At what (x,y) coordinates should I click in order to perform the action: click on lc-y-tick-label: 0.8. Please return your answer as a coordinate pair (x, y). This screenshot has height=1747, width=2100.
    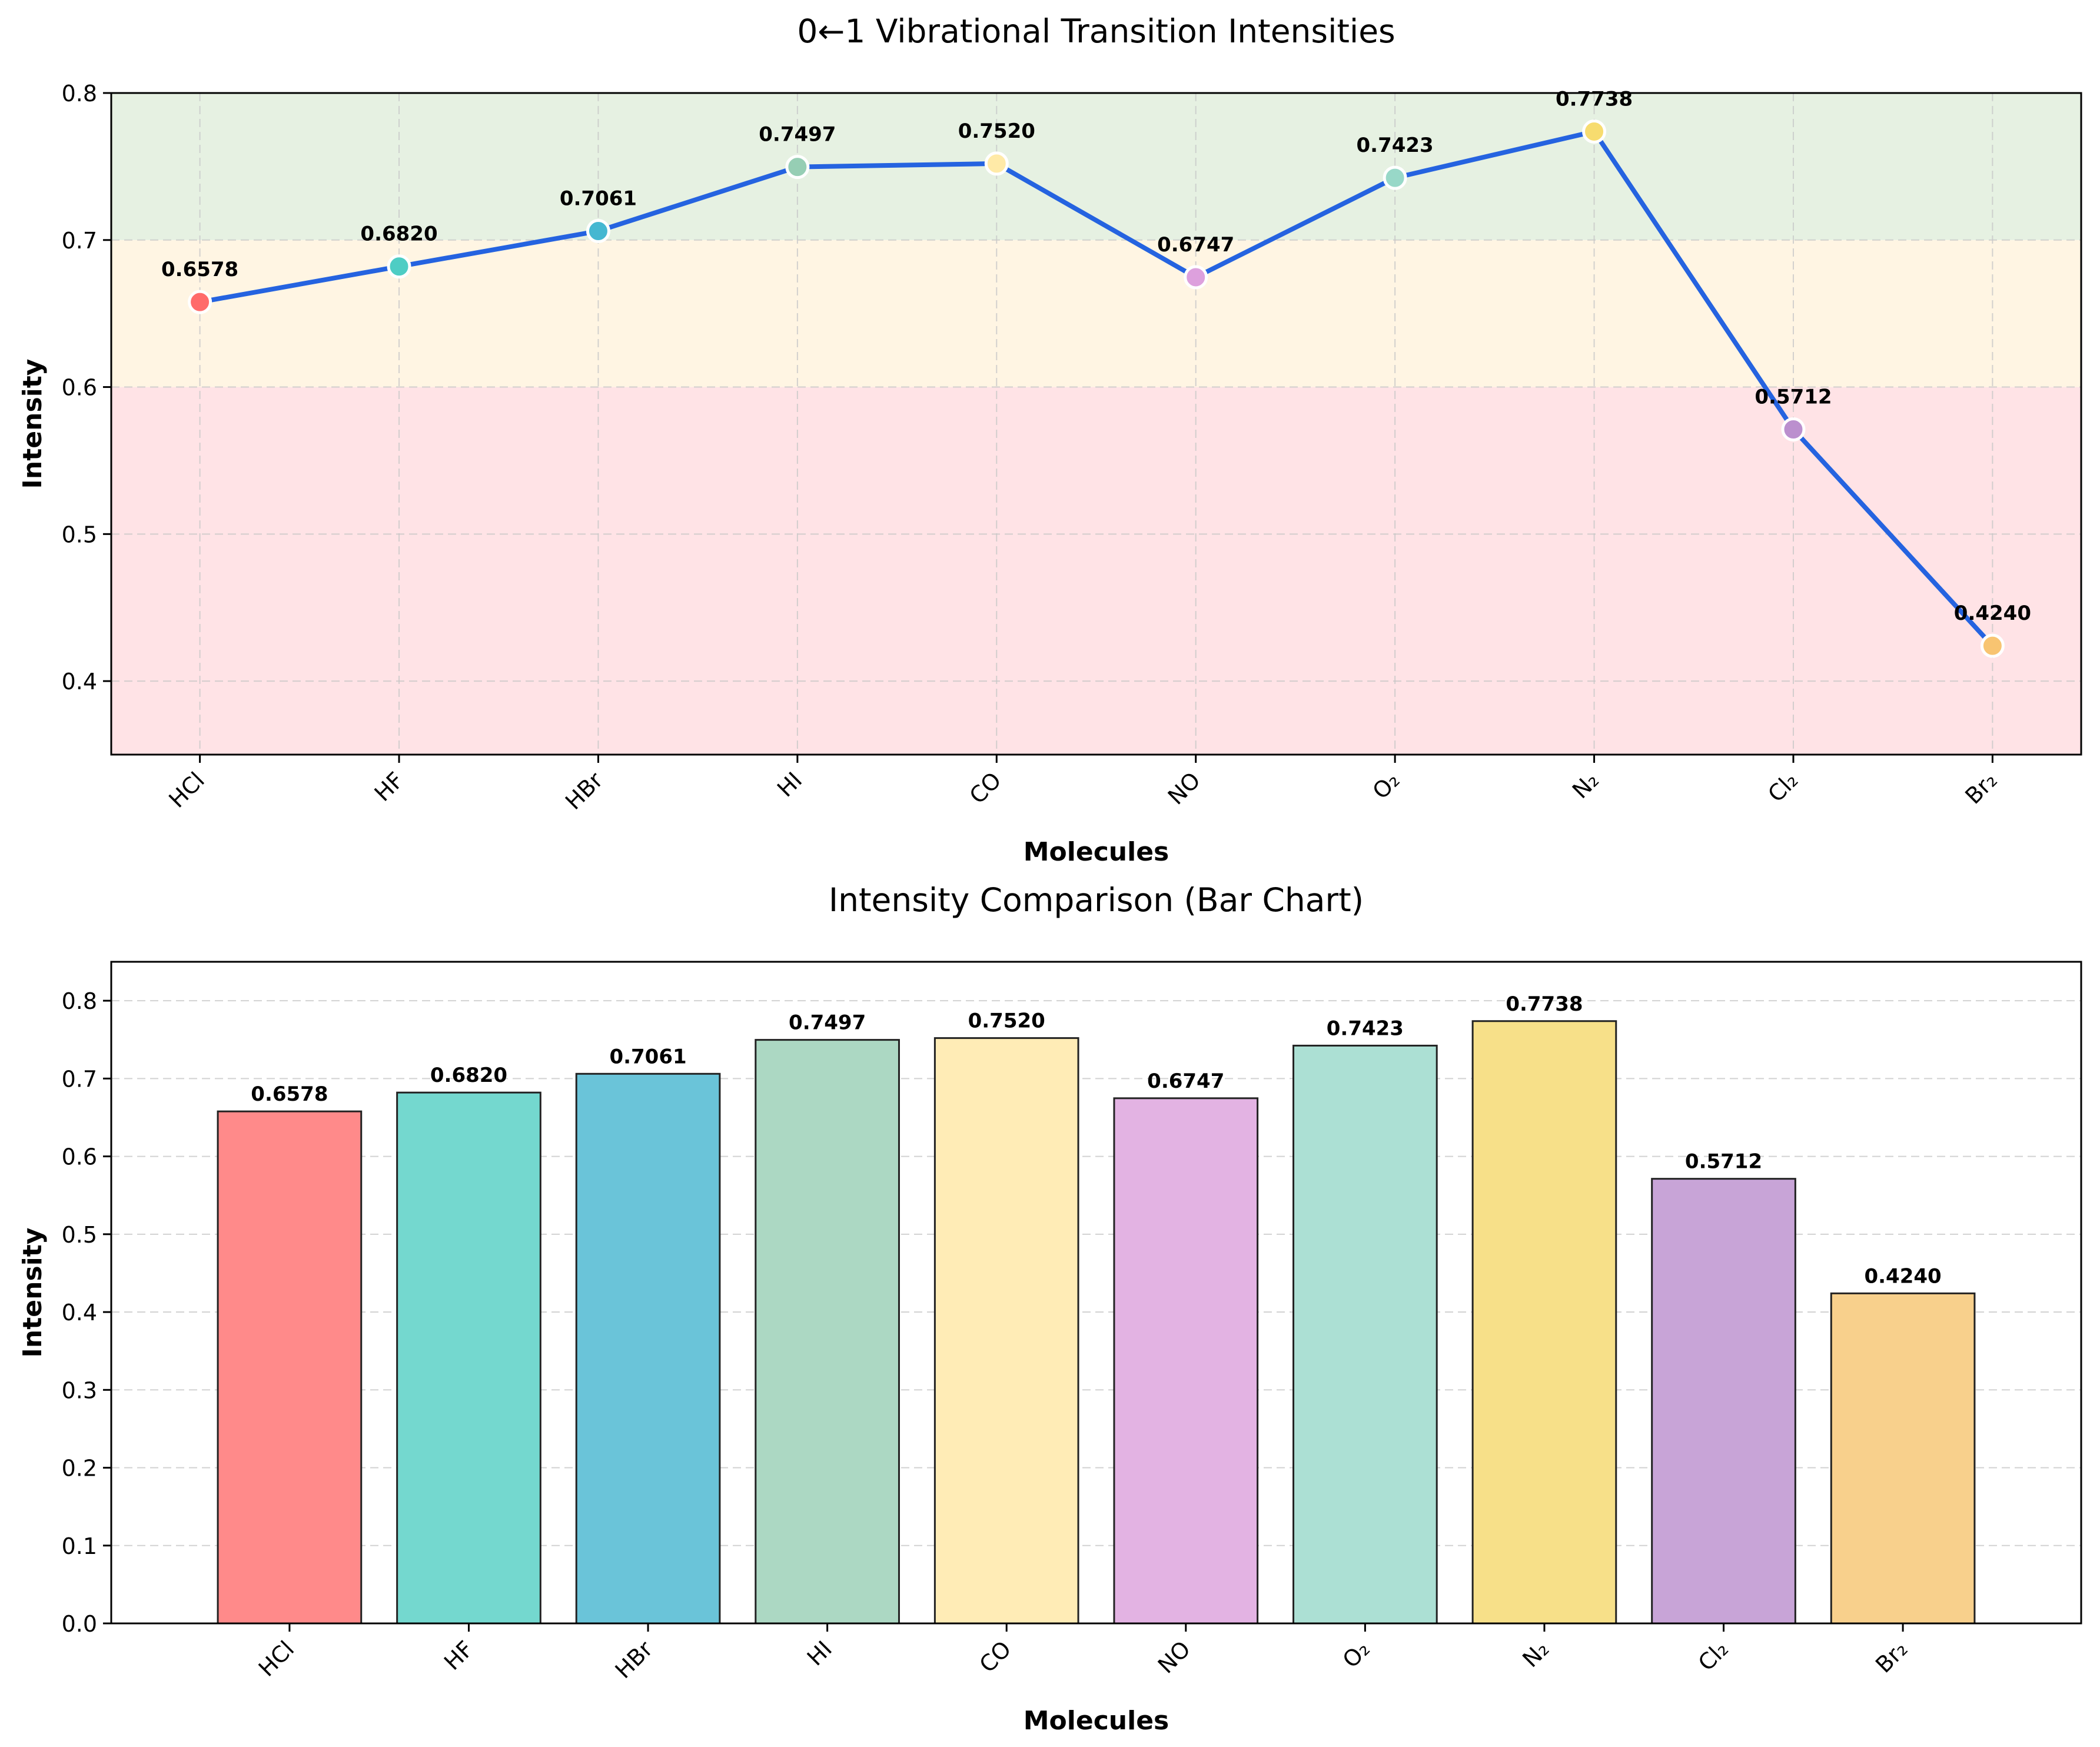
    Looking at the image, I should click on (79, 94).